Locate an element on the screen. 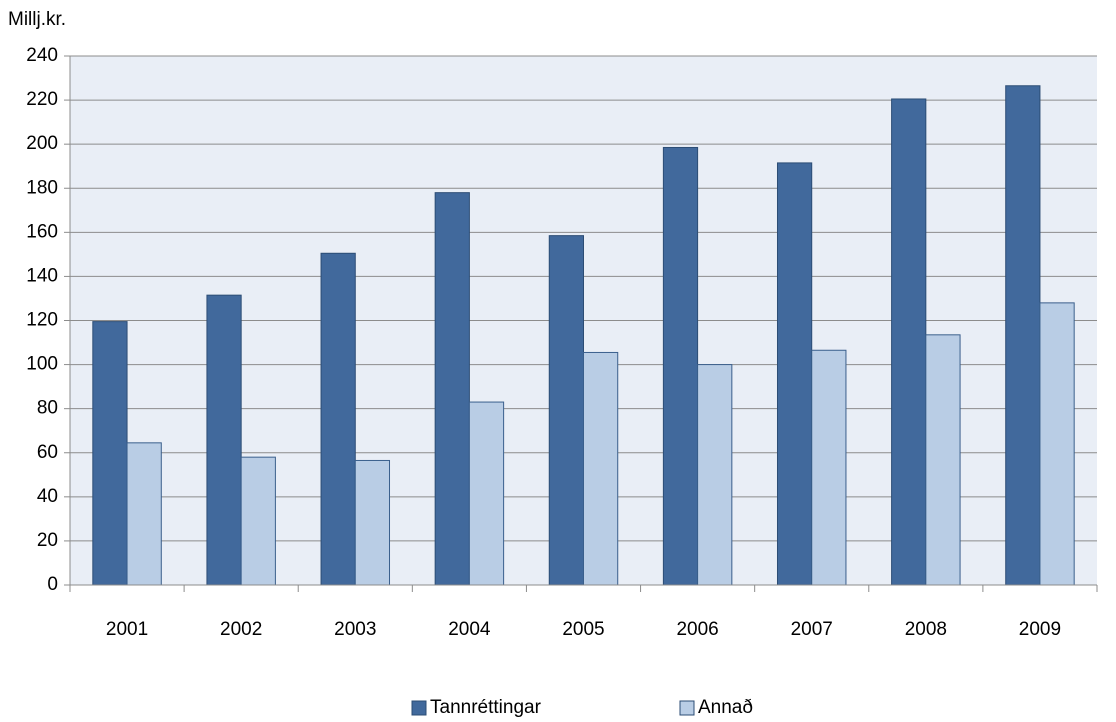 This screenshot has width=1116, height=722. y-tick-label: 200 is located at coordinates (42, 143).